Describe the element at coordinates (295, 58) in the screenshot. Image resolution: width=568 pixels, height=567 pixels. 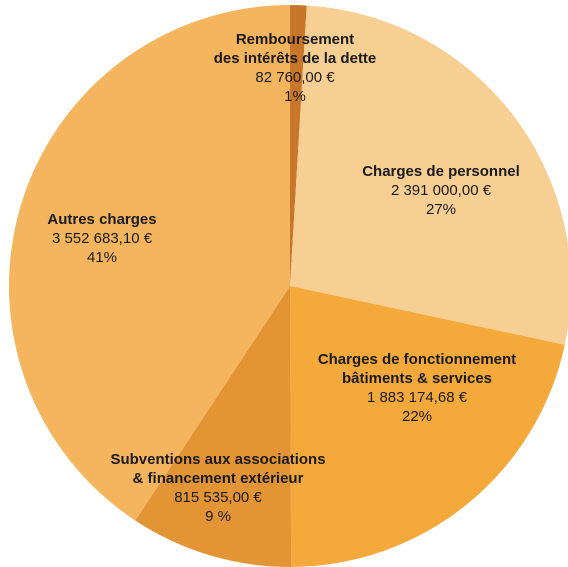
I see `slice-name: des intérêts de la dette` at that location.